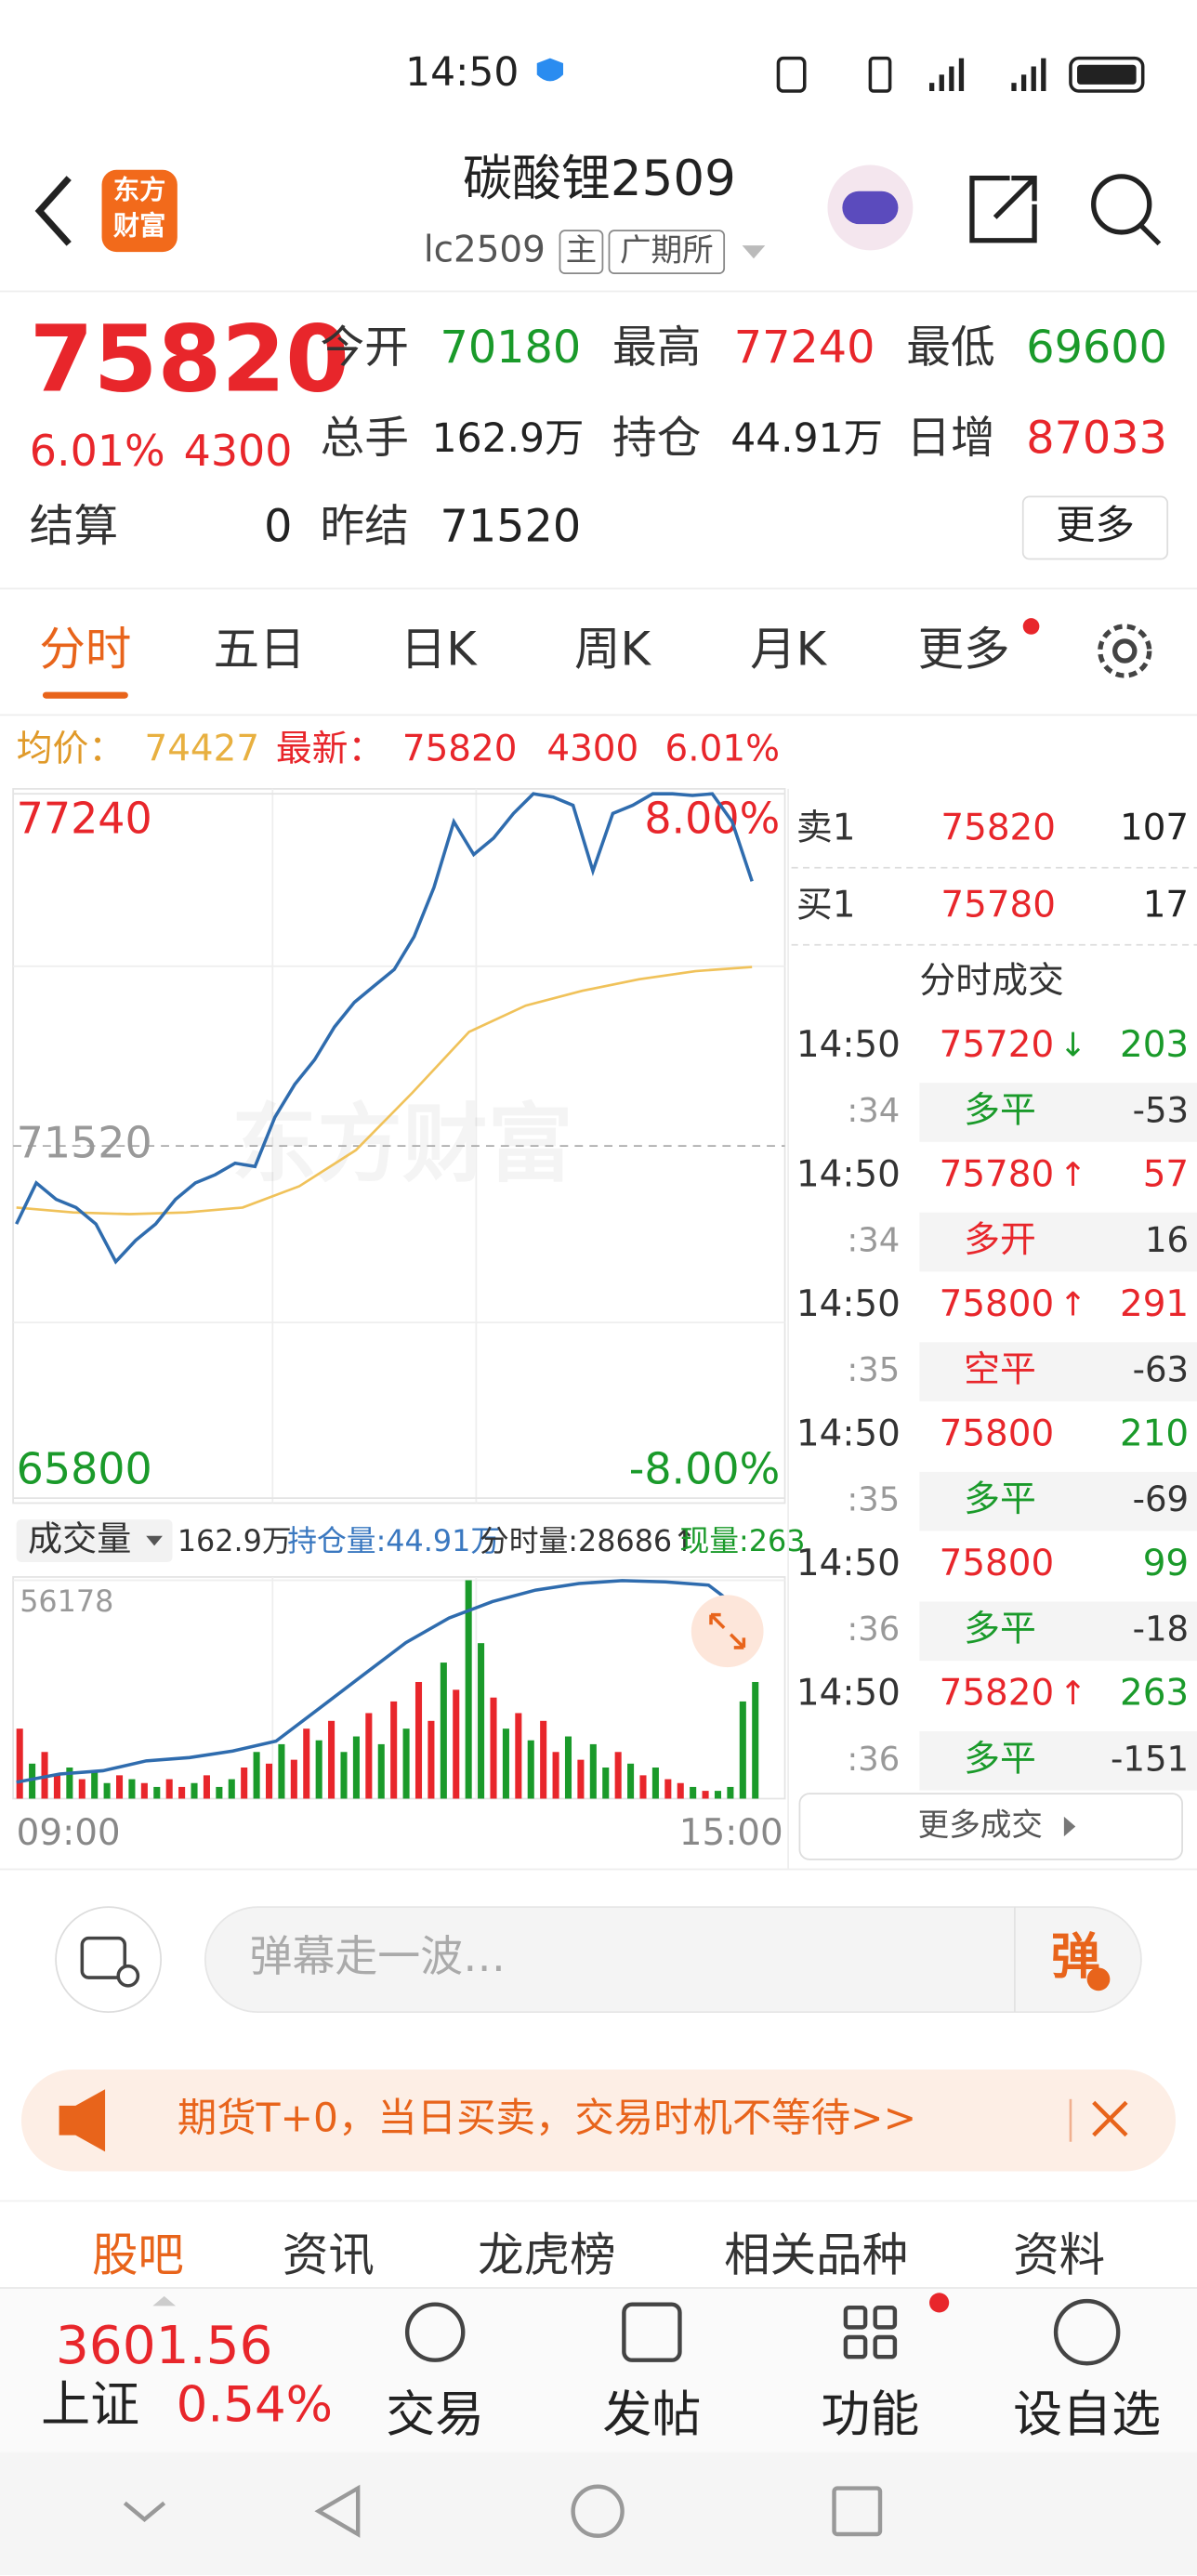 The image size is (1197, 2576). Describe the element at coordinates (53, 211) in the screenshot. I see `back-button` at that location.